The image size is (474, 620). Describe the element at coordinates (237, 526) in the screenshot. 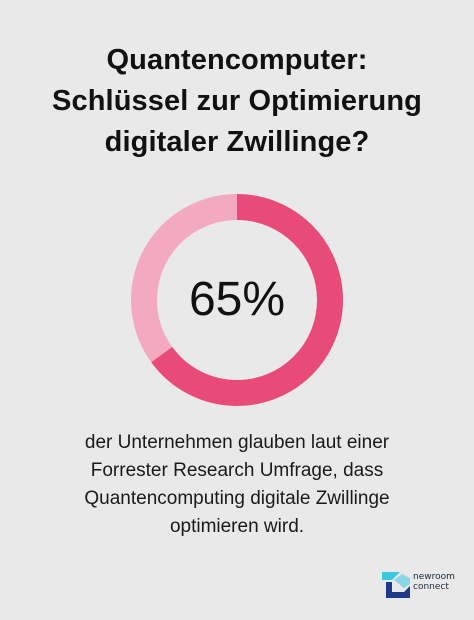

I see `caption-line-4: optimieren wird.` at that location.